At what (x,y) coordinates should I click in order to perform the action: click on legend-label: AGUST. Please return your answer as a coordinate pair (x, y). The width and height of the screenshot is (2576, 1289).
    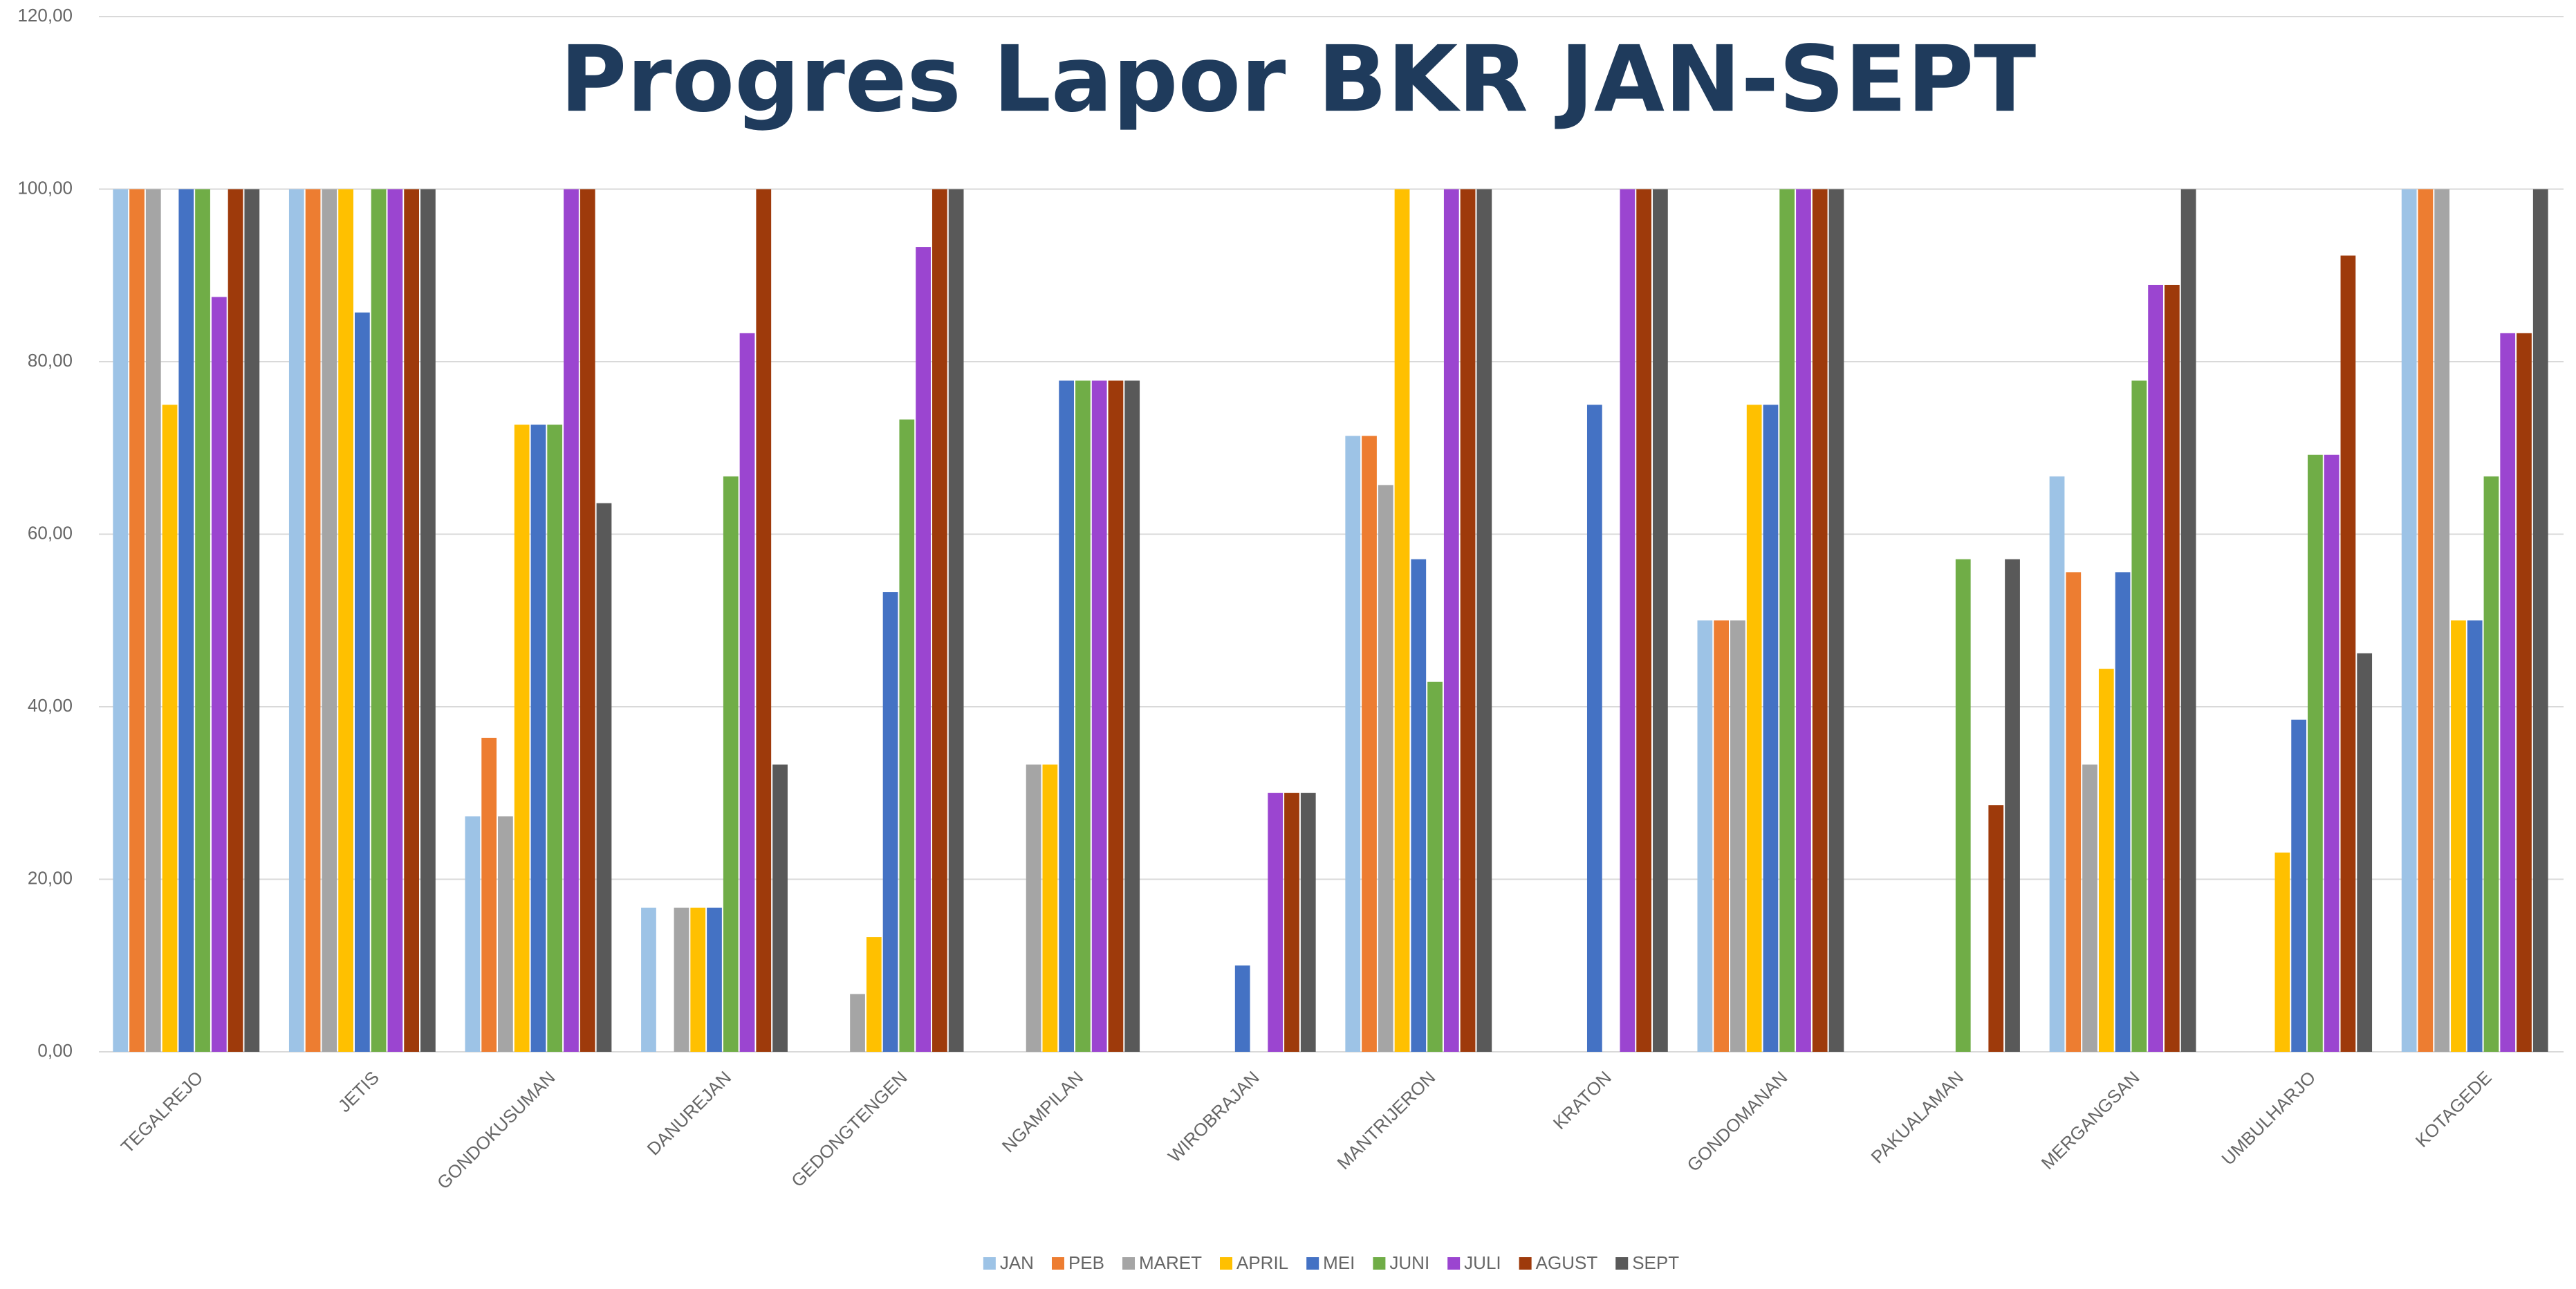
    Looking at the image, I should click on (1567, 1262).